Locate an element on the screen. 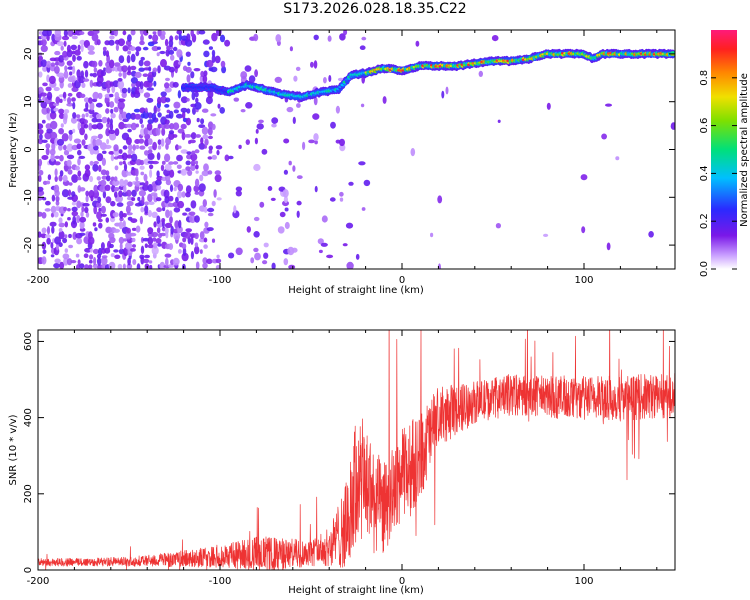 The width and height of the screenshot is (750, 600). spectrogram-ridge is located at coordinates (428, 75).